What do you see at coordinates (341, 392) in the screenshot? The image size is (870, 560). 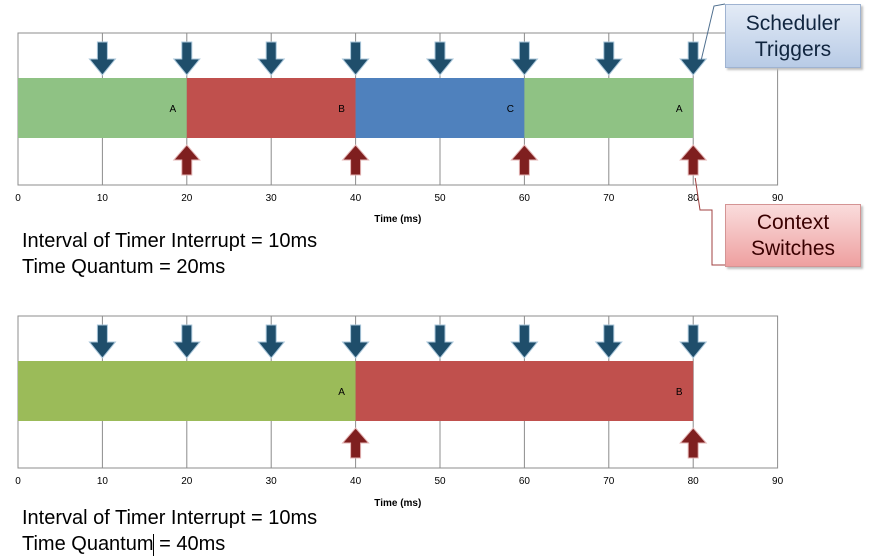 I see `bottom-segment-label: A` at bounding box center [341, 392].